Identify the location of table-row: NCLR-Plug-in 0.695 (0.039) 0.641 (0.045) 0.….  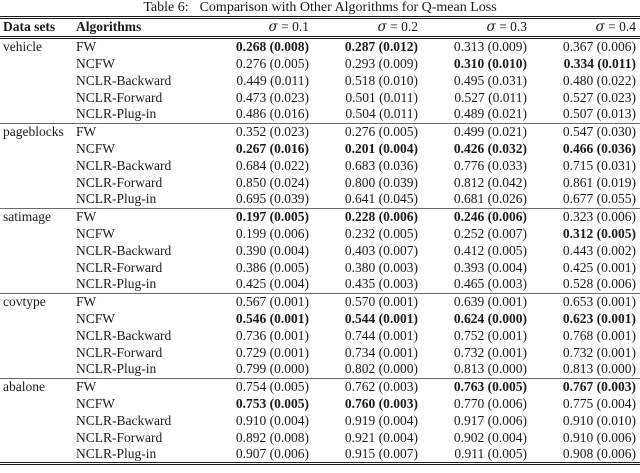
(320, 199).